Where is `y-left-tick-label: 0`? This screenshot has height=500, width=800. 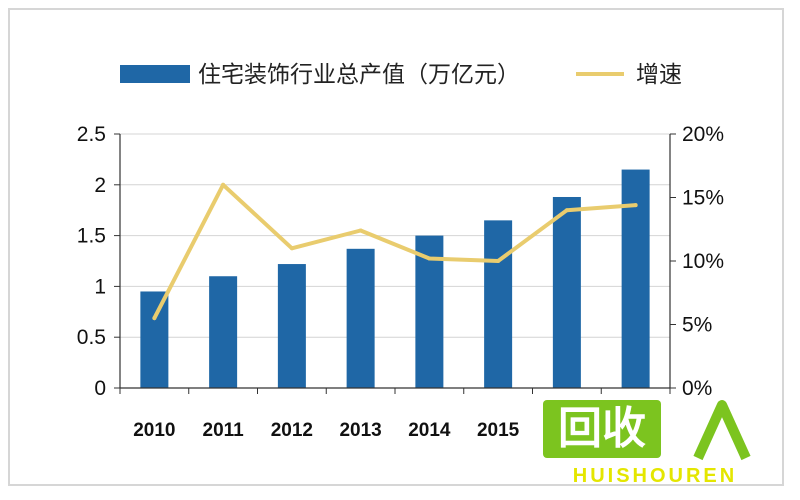
y-left-tick-label: 0 is located at coordinates (100, 388).